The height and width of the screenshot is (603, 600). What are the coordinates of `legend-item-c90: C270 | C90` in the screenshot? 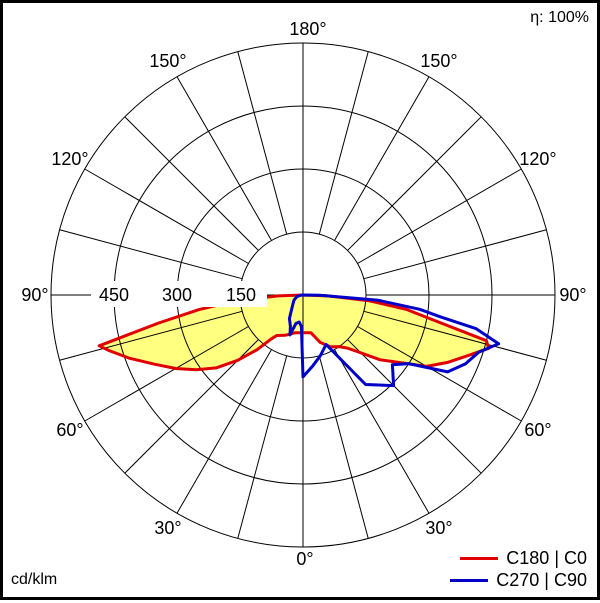 It's located at (518, 580).